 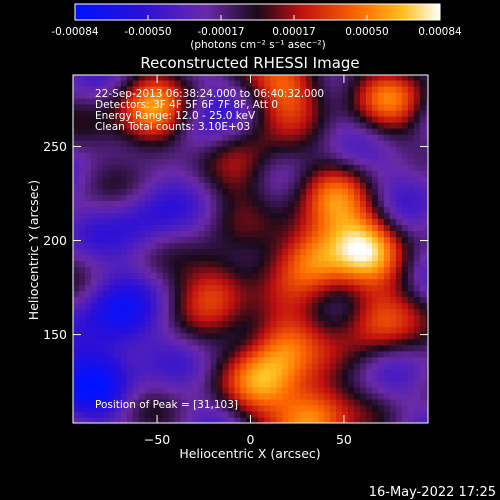 What do you see at coordinates (257, 12) in the screenshot?
I see `colorbar` at bounding box center [257, 12].